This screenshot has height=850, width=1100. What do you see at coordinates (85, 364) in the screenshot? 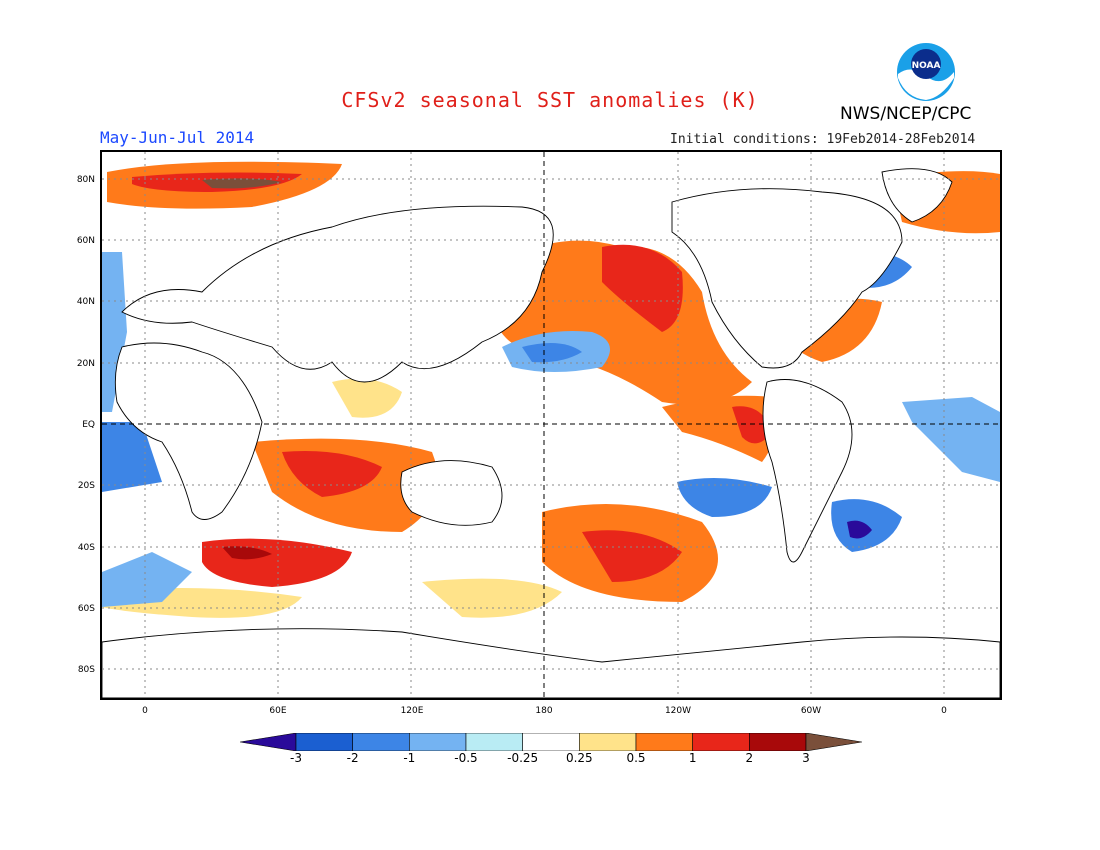
I see `lat-label: 20N` at bounding box center [85, 364].